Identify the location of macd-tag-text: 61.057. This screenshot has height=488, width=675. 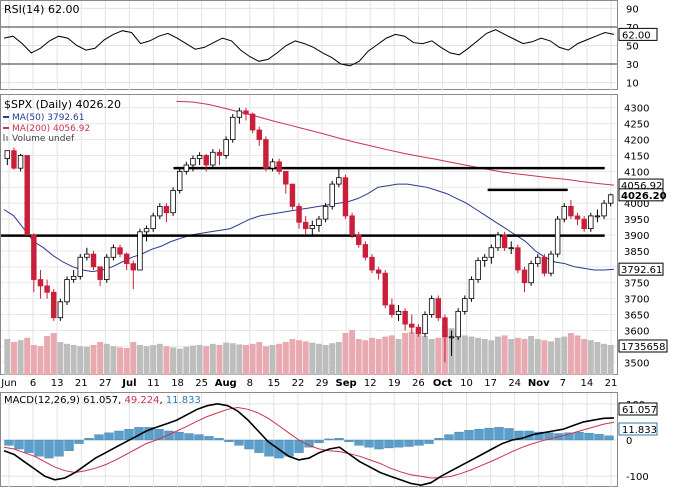
(639, 410).